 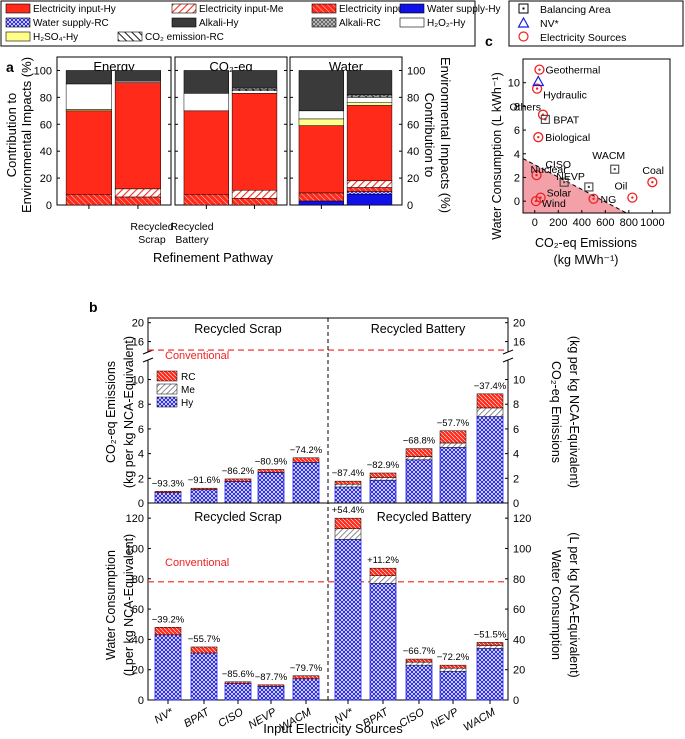 I want to click on point-coal, so click(x=652, y=182).